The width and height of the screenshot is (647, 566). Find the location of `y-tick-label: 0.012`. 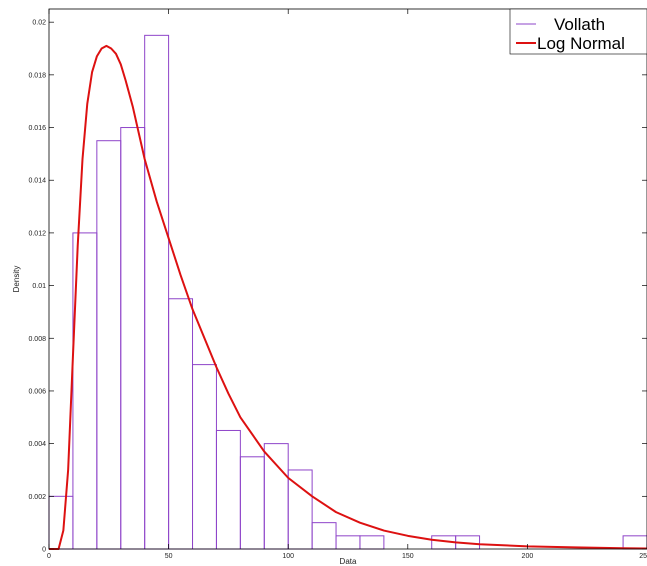

y-tick-label: 0.012 is located at coordinates (37, 233).